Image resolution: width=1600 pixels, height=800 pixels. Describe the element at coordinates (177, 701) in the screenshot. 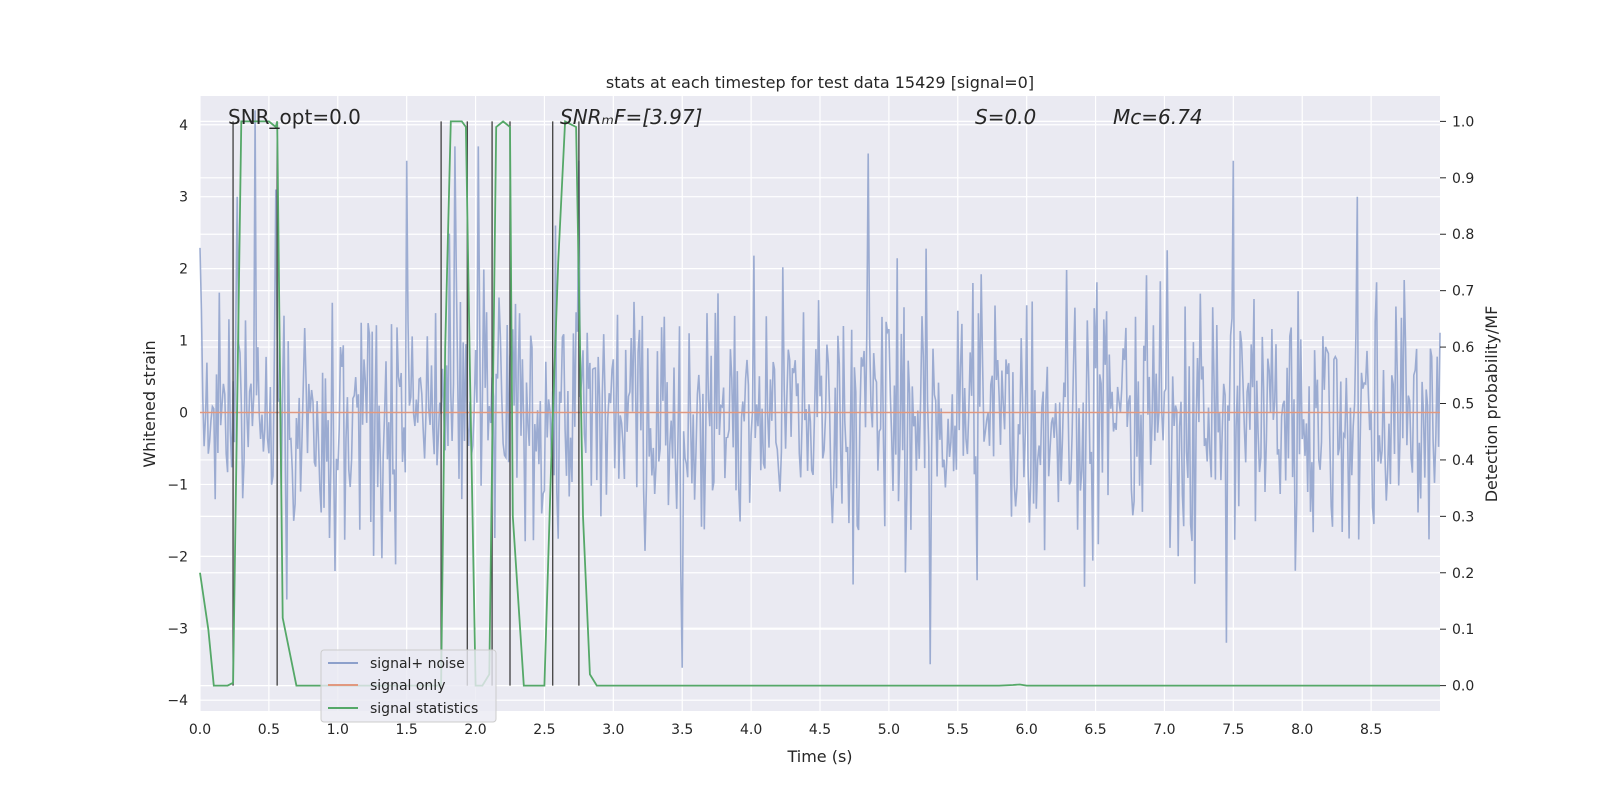

I see `y-tick-label-left: −4` at that location.